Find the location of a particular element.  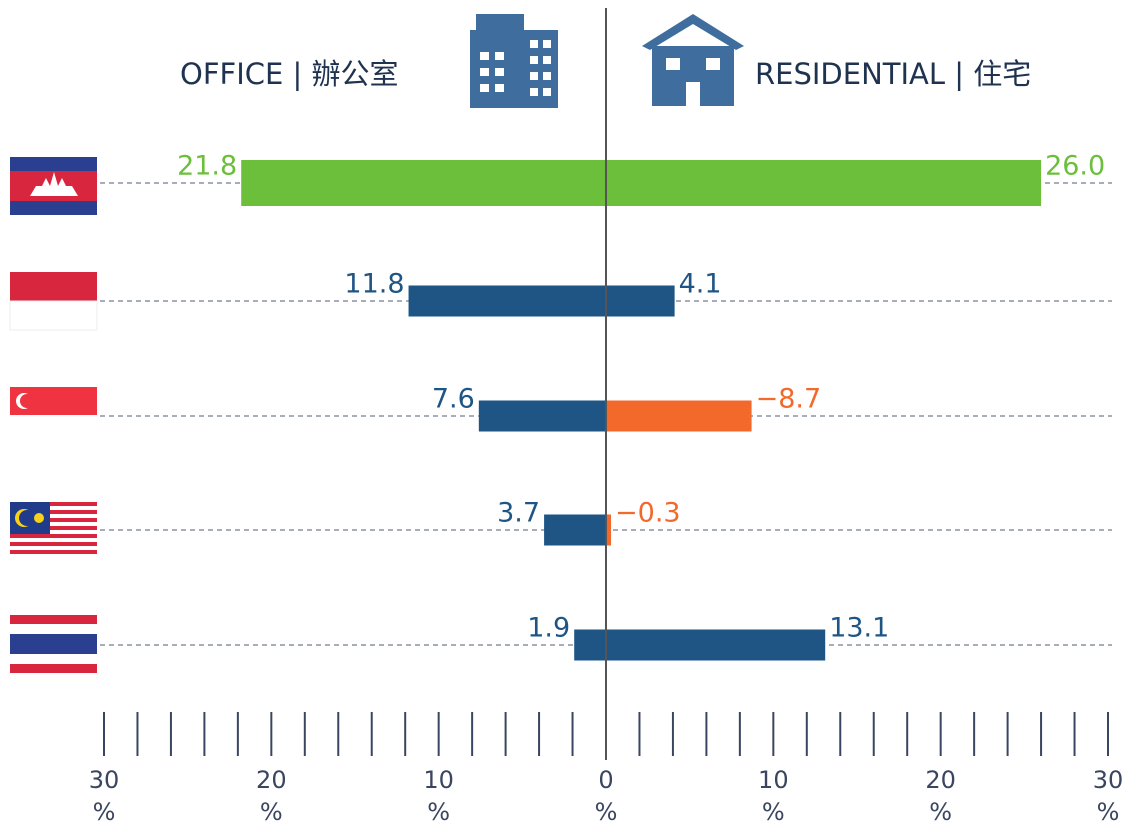

value-label: 13.1 is located at coordinates (859, 628).